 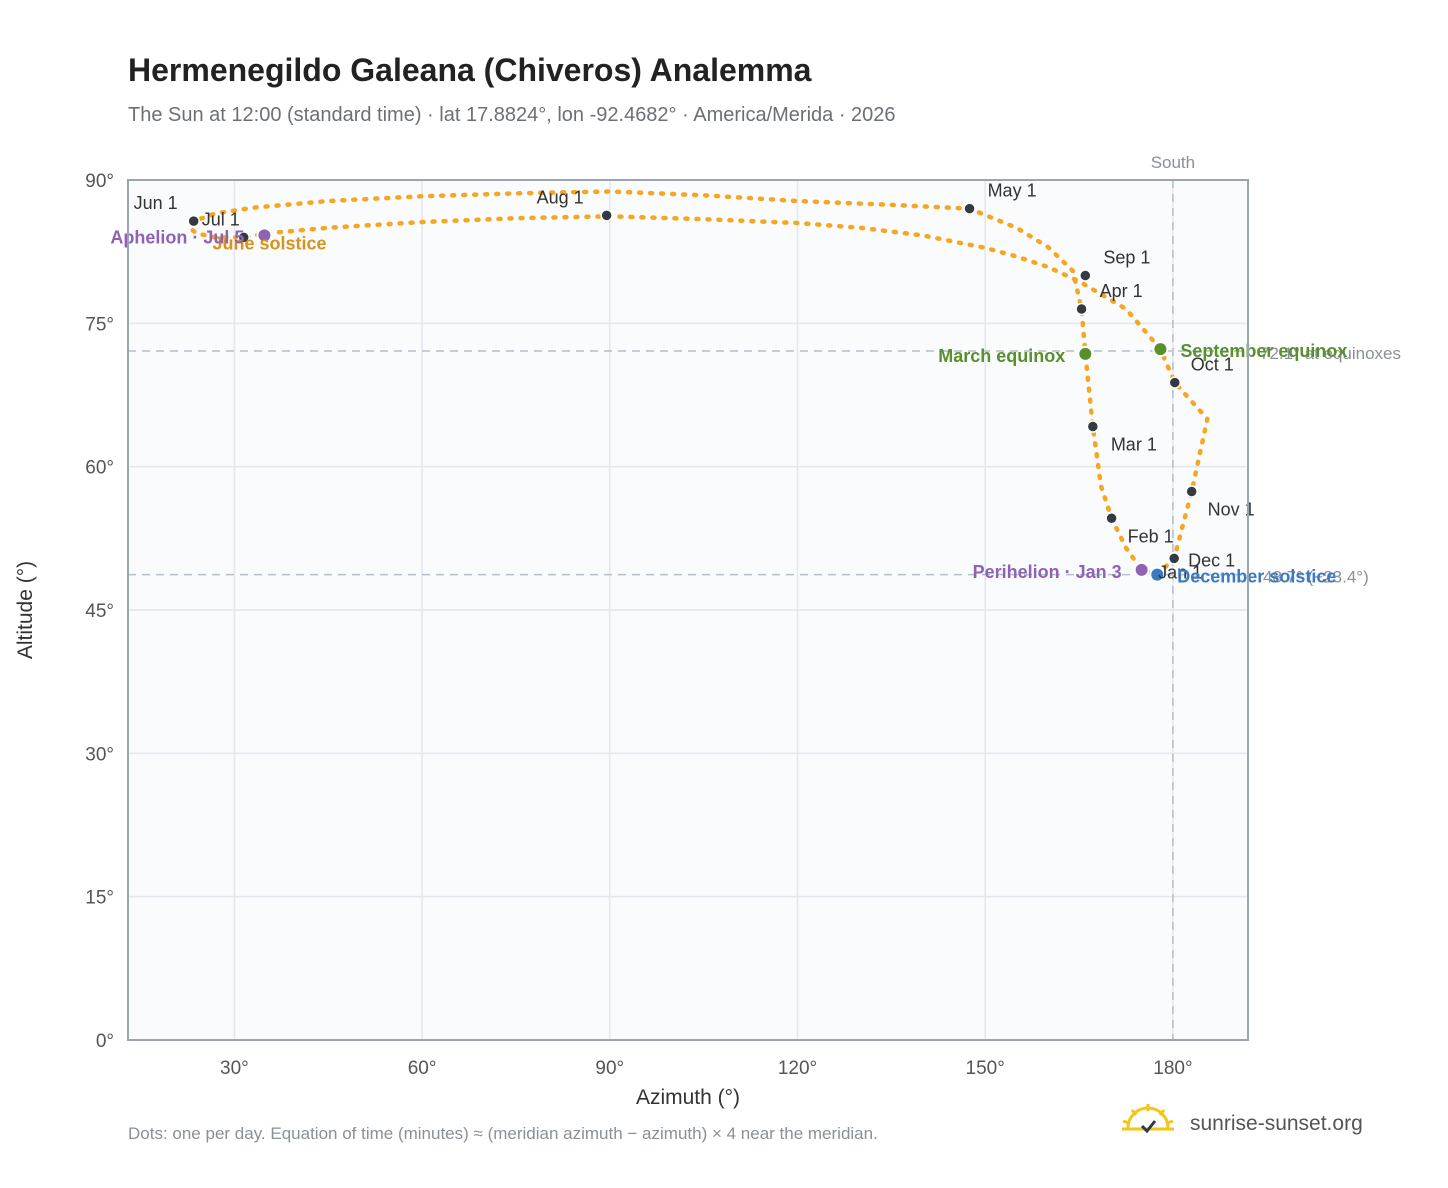 What do you see at coordinates (25, 610) in the screenshot?
I see `y-axis-title: Altitude (°)` at bounding box center [25, 610].